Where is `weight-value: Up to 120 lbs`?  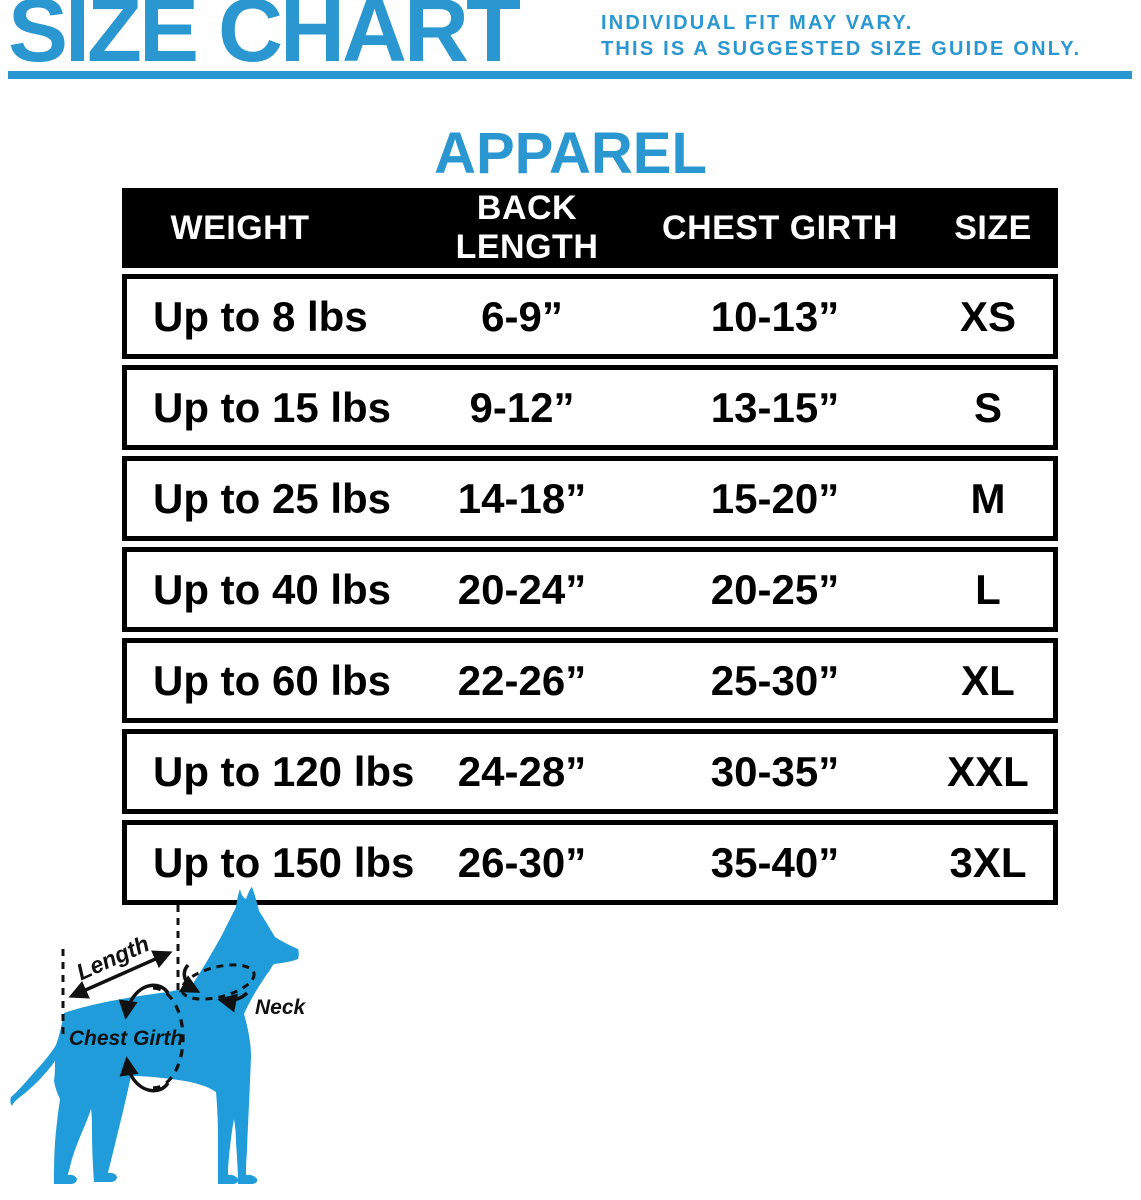
weight-value: Up to 120 lbs is located at coordinates (284, 771).